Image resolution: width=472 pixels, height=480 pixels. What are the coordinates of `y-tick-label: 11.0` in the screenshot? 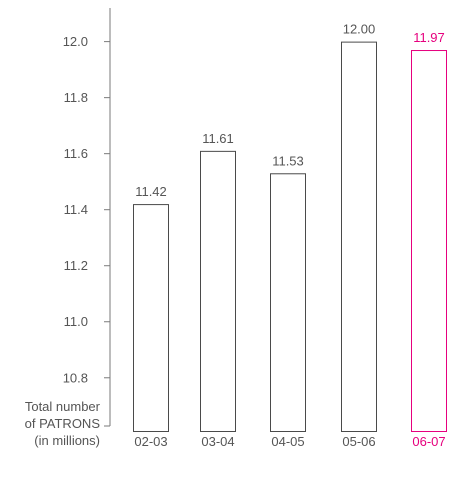 It's located at (76, 321).